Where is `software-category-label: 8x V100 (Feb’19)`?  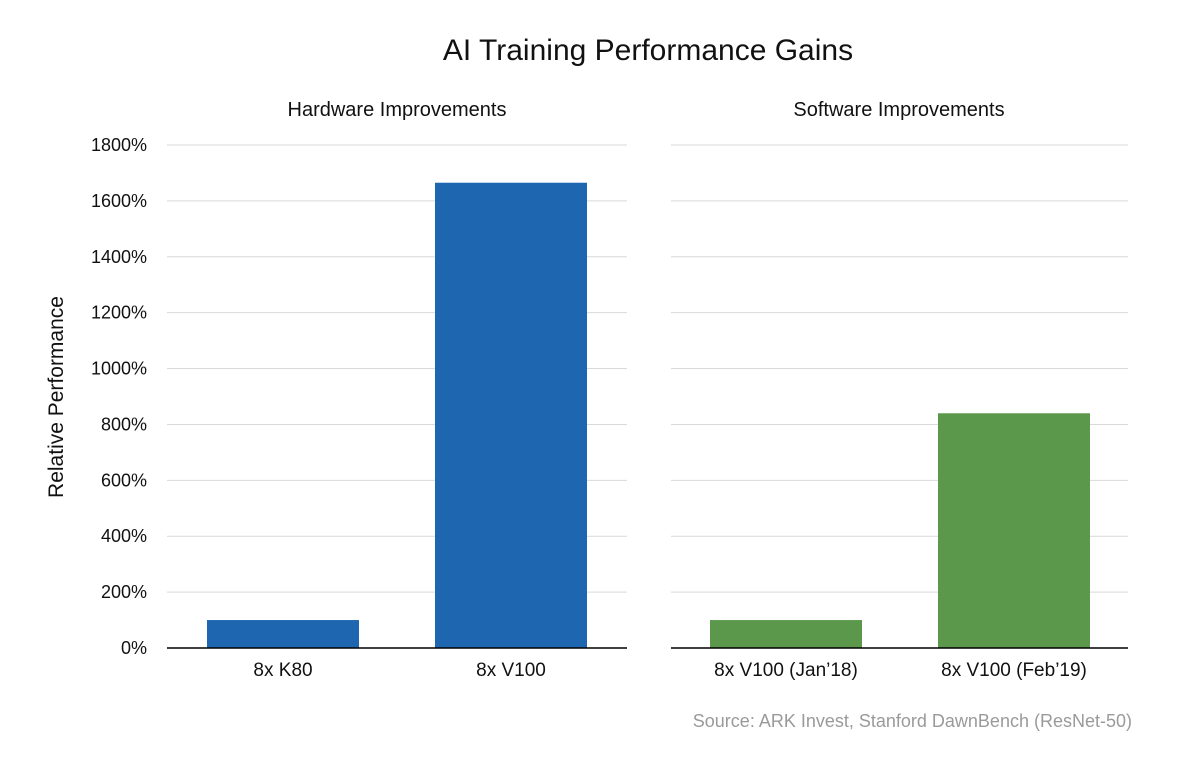 software-category-label: 8x V100 (Feb’19) is located at coordinates (1014, 670).